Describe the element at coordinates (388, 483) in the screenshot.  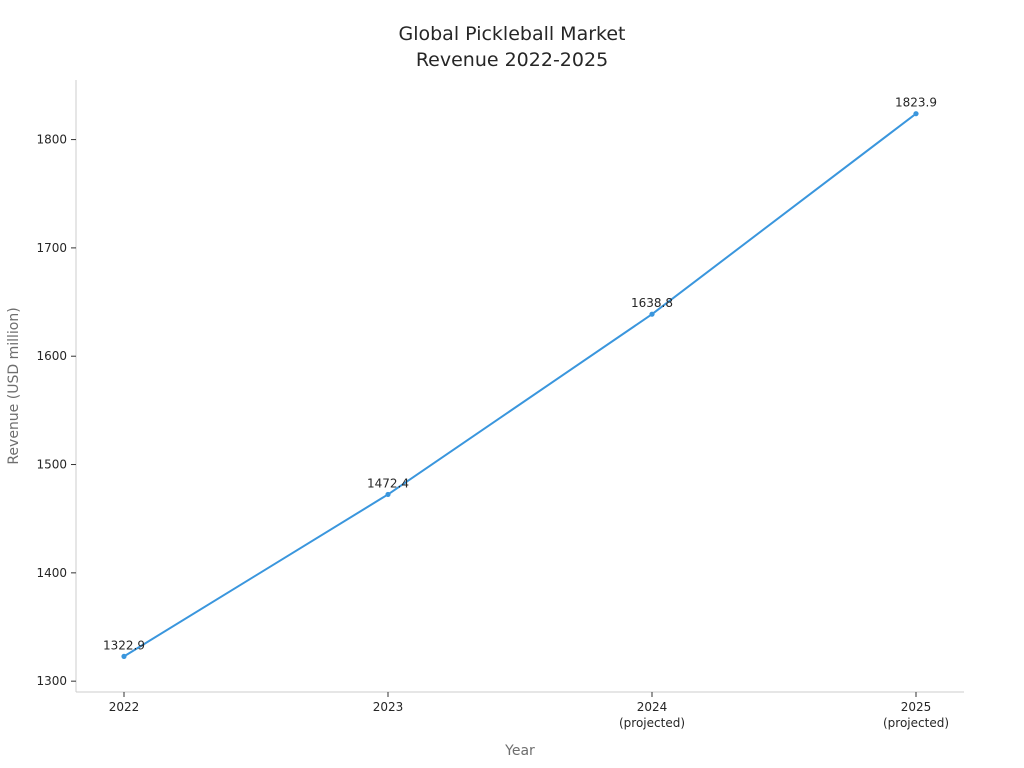
I see `data-label: 1472.4` at that location.